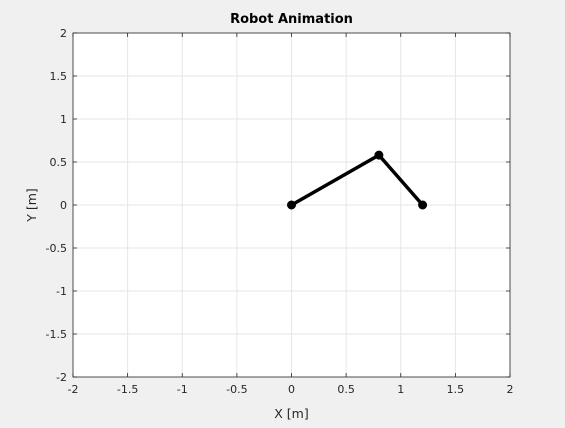 This screenshot has height=428, width=565. Describe the element at coordinates (59, 162) in the screenshot. I see `y-tick-label: 0.5` at that location.